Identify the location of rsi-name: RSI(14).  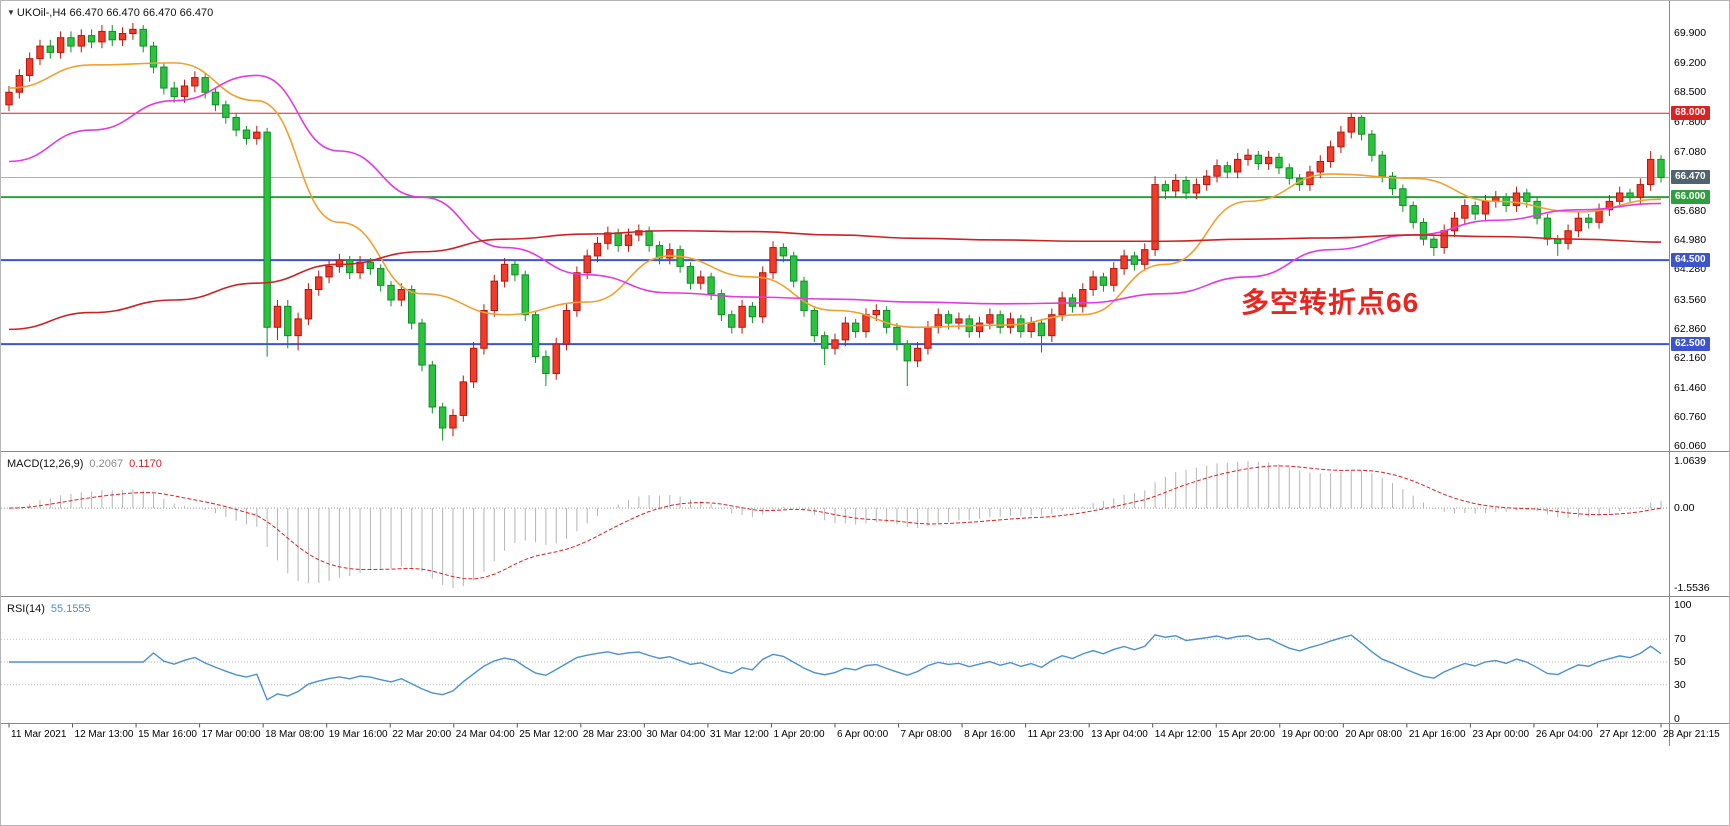
(26, 609).